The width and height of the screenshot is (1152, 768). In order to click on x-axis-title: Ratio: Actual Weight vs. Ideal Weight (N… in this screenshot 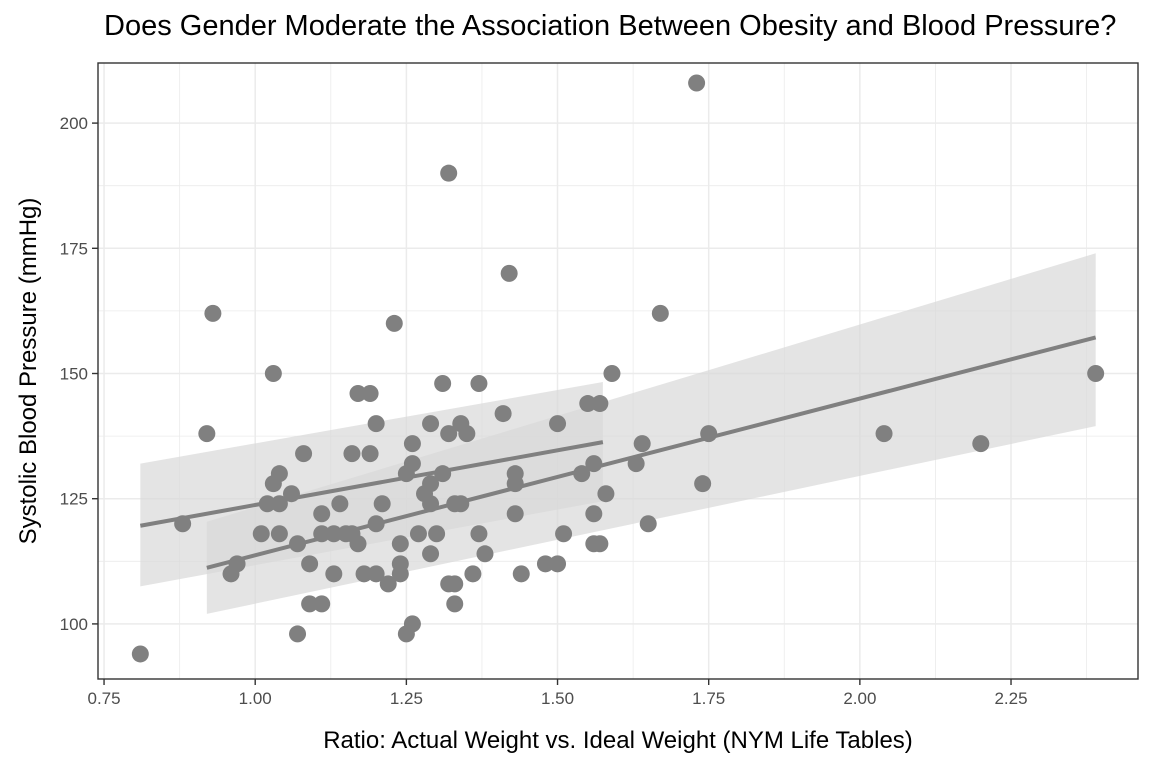, I will do `click(618, 740)`.